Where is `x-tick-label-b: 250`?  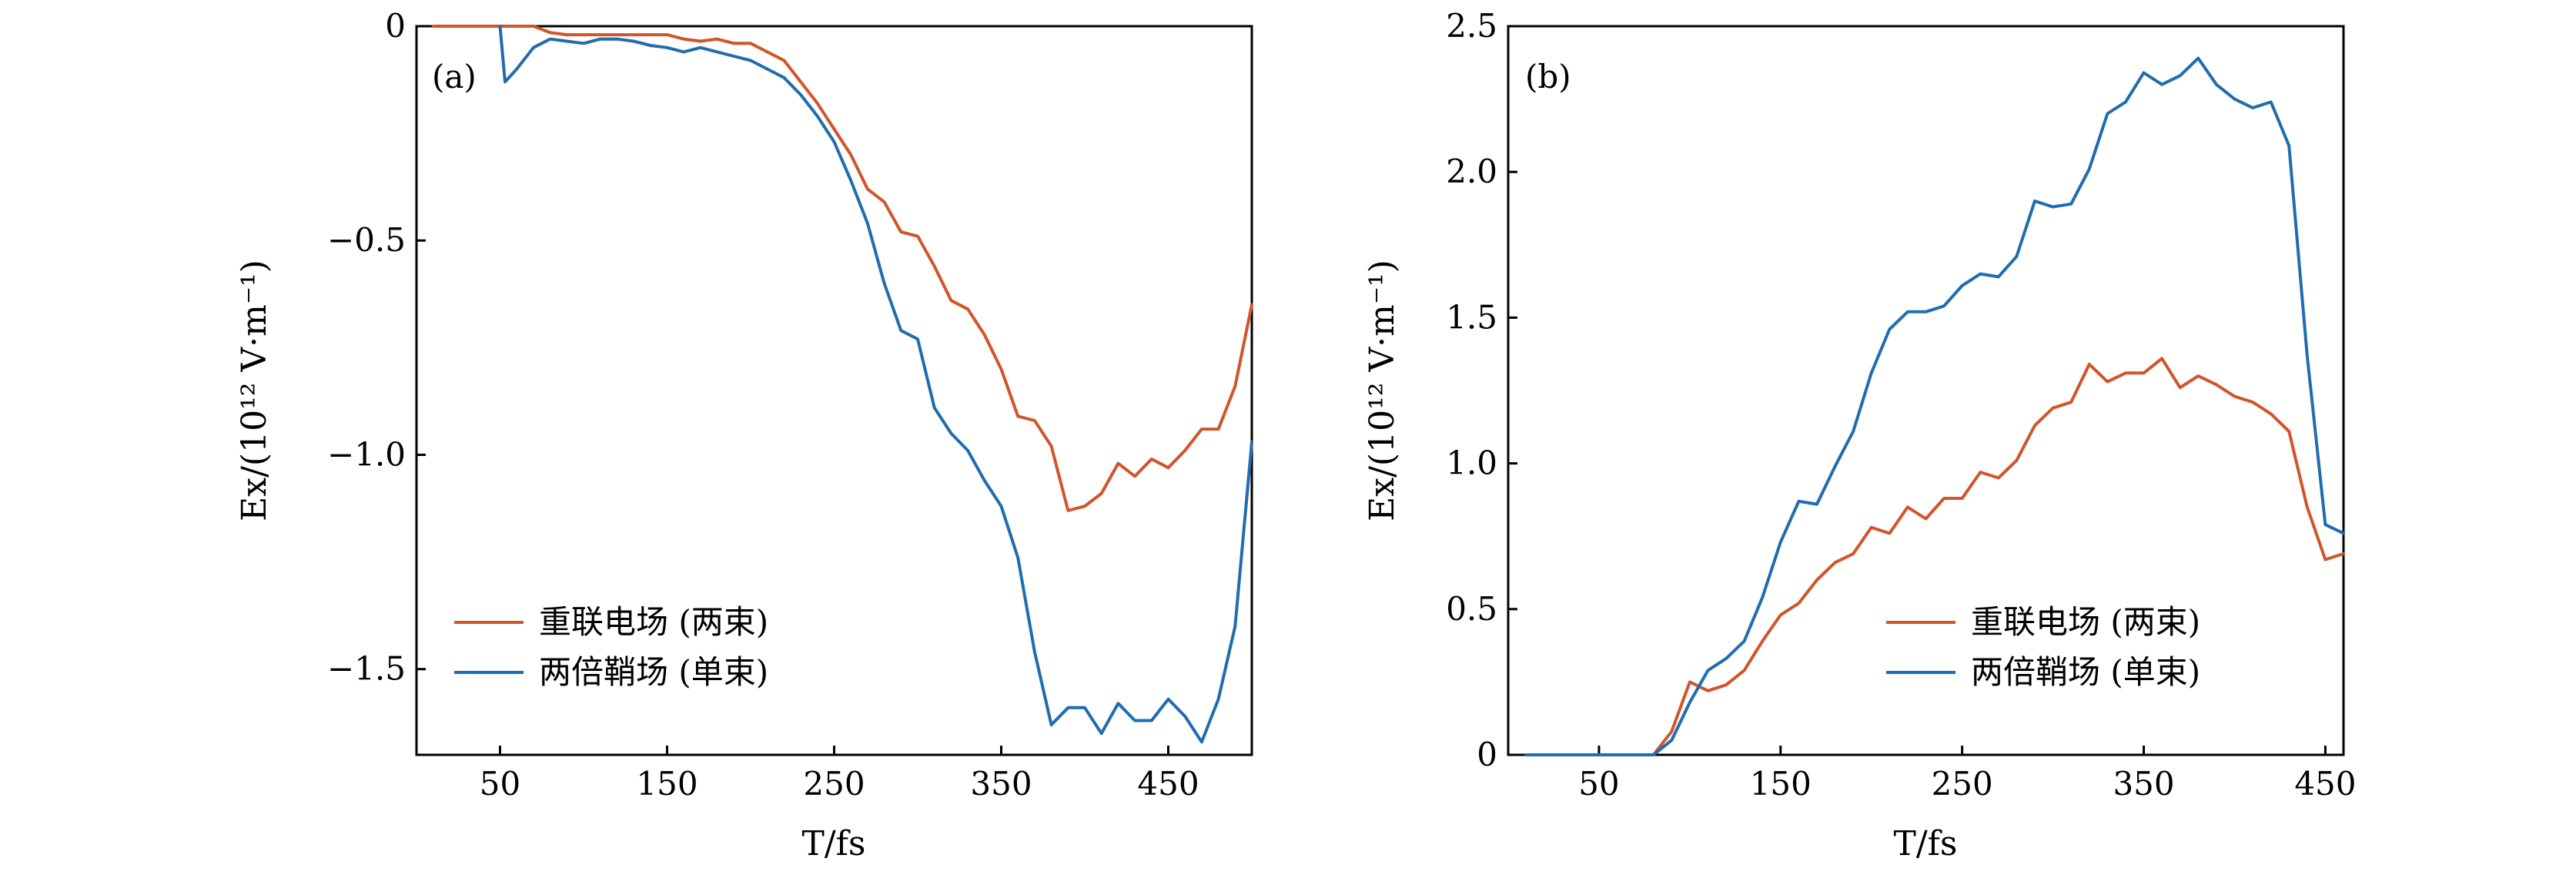
x-tick-label-b: 250 is located at coordinates (1962, 784).